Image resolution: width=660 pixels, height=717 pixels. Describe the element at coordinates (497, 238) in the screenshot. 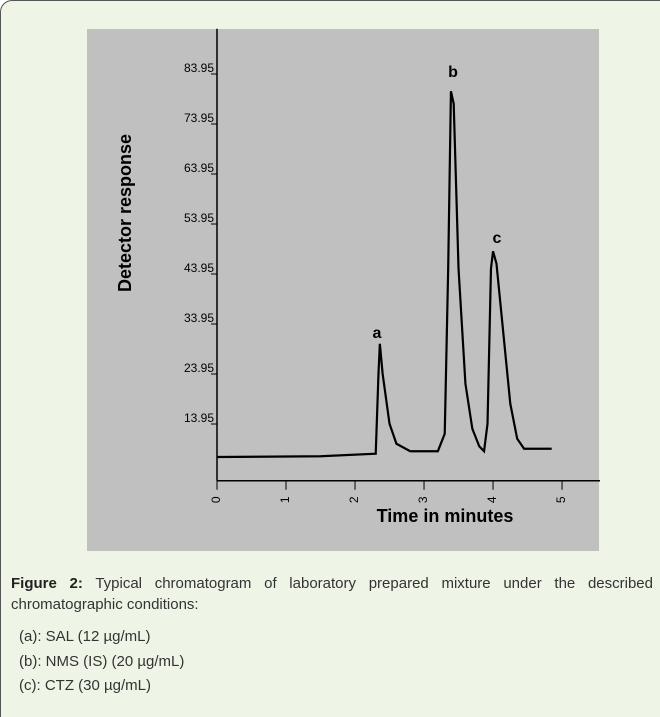

I see `peak-label: c` at that location.